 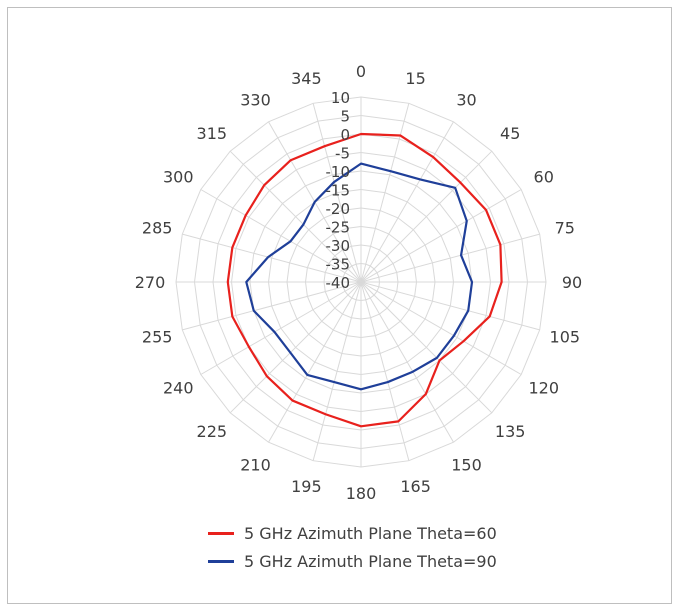 I want to click on r-tick-label: -25, so click(x=338, y=228).